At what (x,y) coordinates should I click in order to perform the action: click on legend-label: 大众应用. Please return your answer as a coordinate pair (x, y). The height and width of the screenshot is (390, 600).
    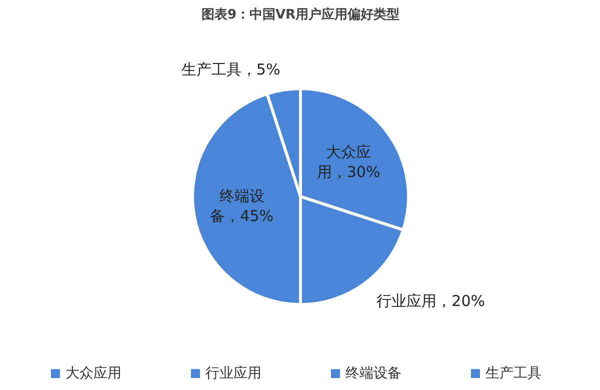
    Looking at the image, I should click on (94, 374).